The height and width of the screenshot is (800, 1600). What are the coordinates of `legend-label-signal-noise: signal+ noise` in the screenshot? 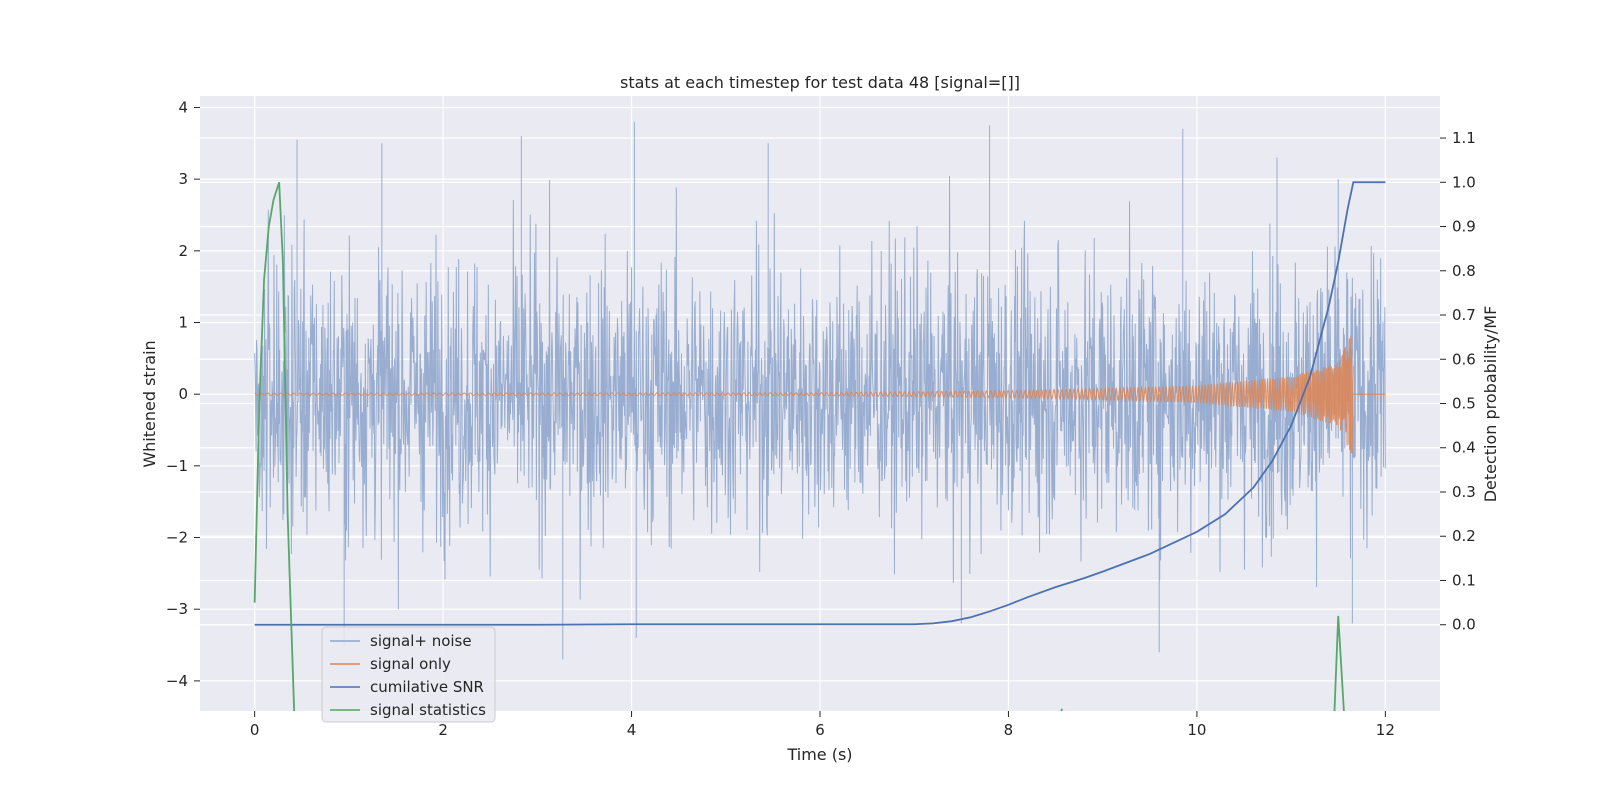 It's located at (421, 641).